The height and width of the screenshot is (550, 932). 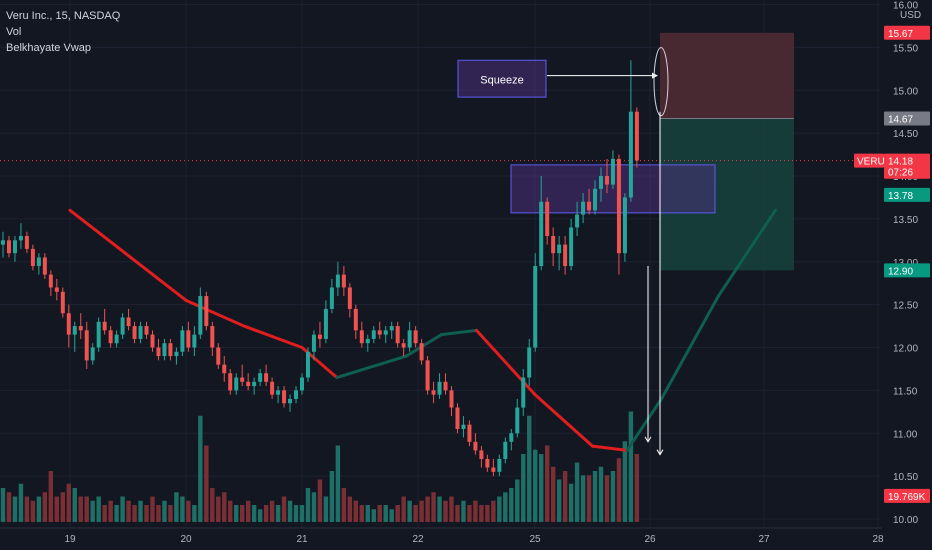 What do you see at coordinates (14, 32) in the screenshot?
I see `volume-indicator-label: Vol` at bounding box center [14, 32].